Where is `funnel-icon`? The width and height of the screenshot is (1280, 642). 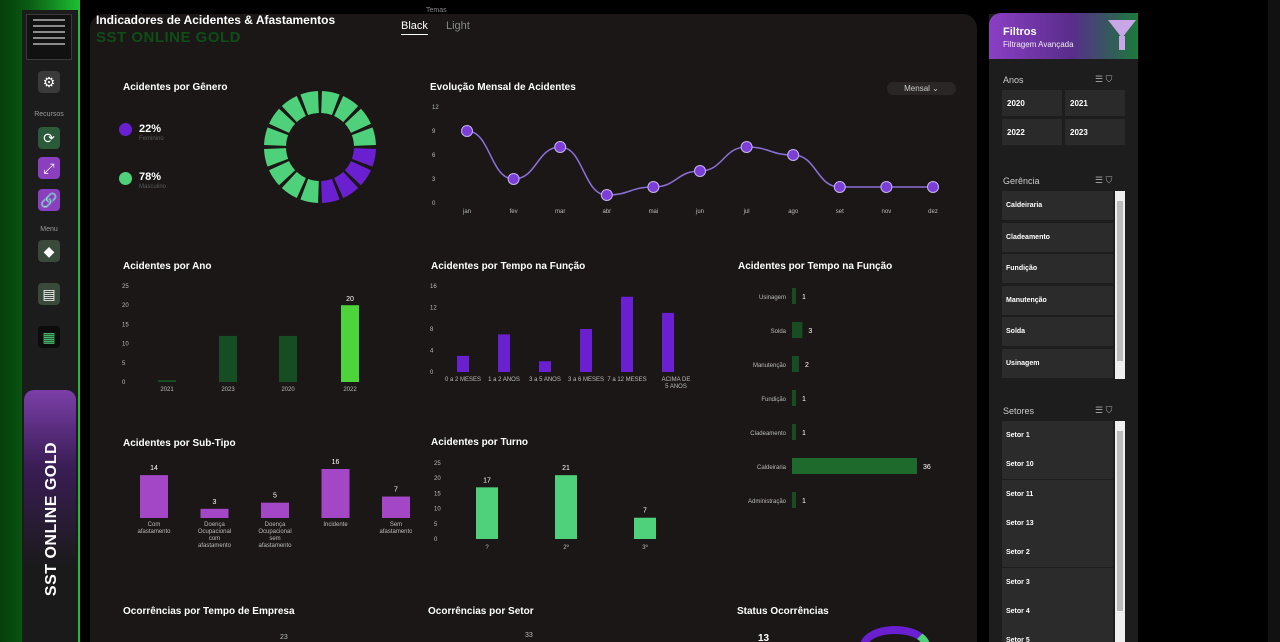 funnel-icon is located at coordinates (1122, 29).